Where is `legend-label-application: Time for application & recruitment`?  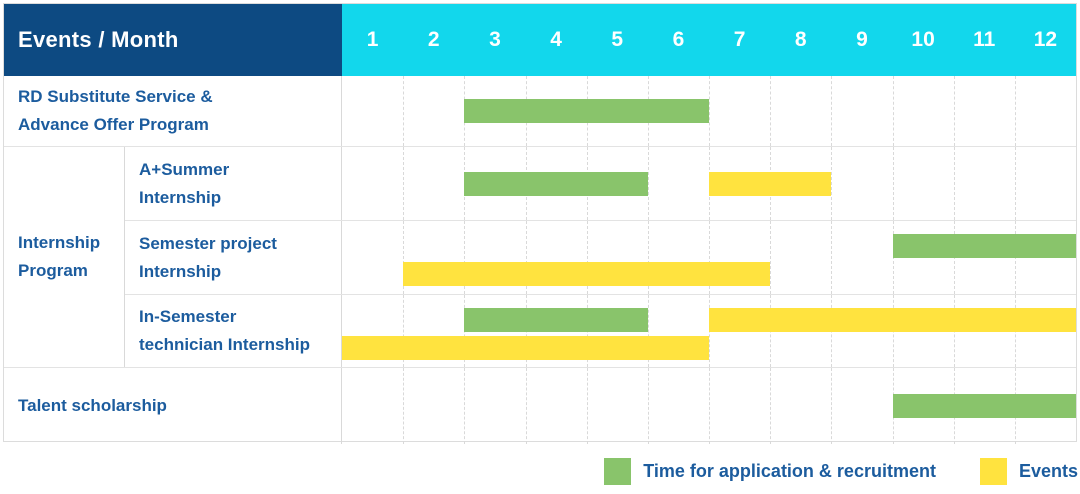 legend-label-application: Time for application & recruitment is located at coordinates (789, 470).